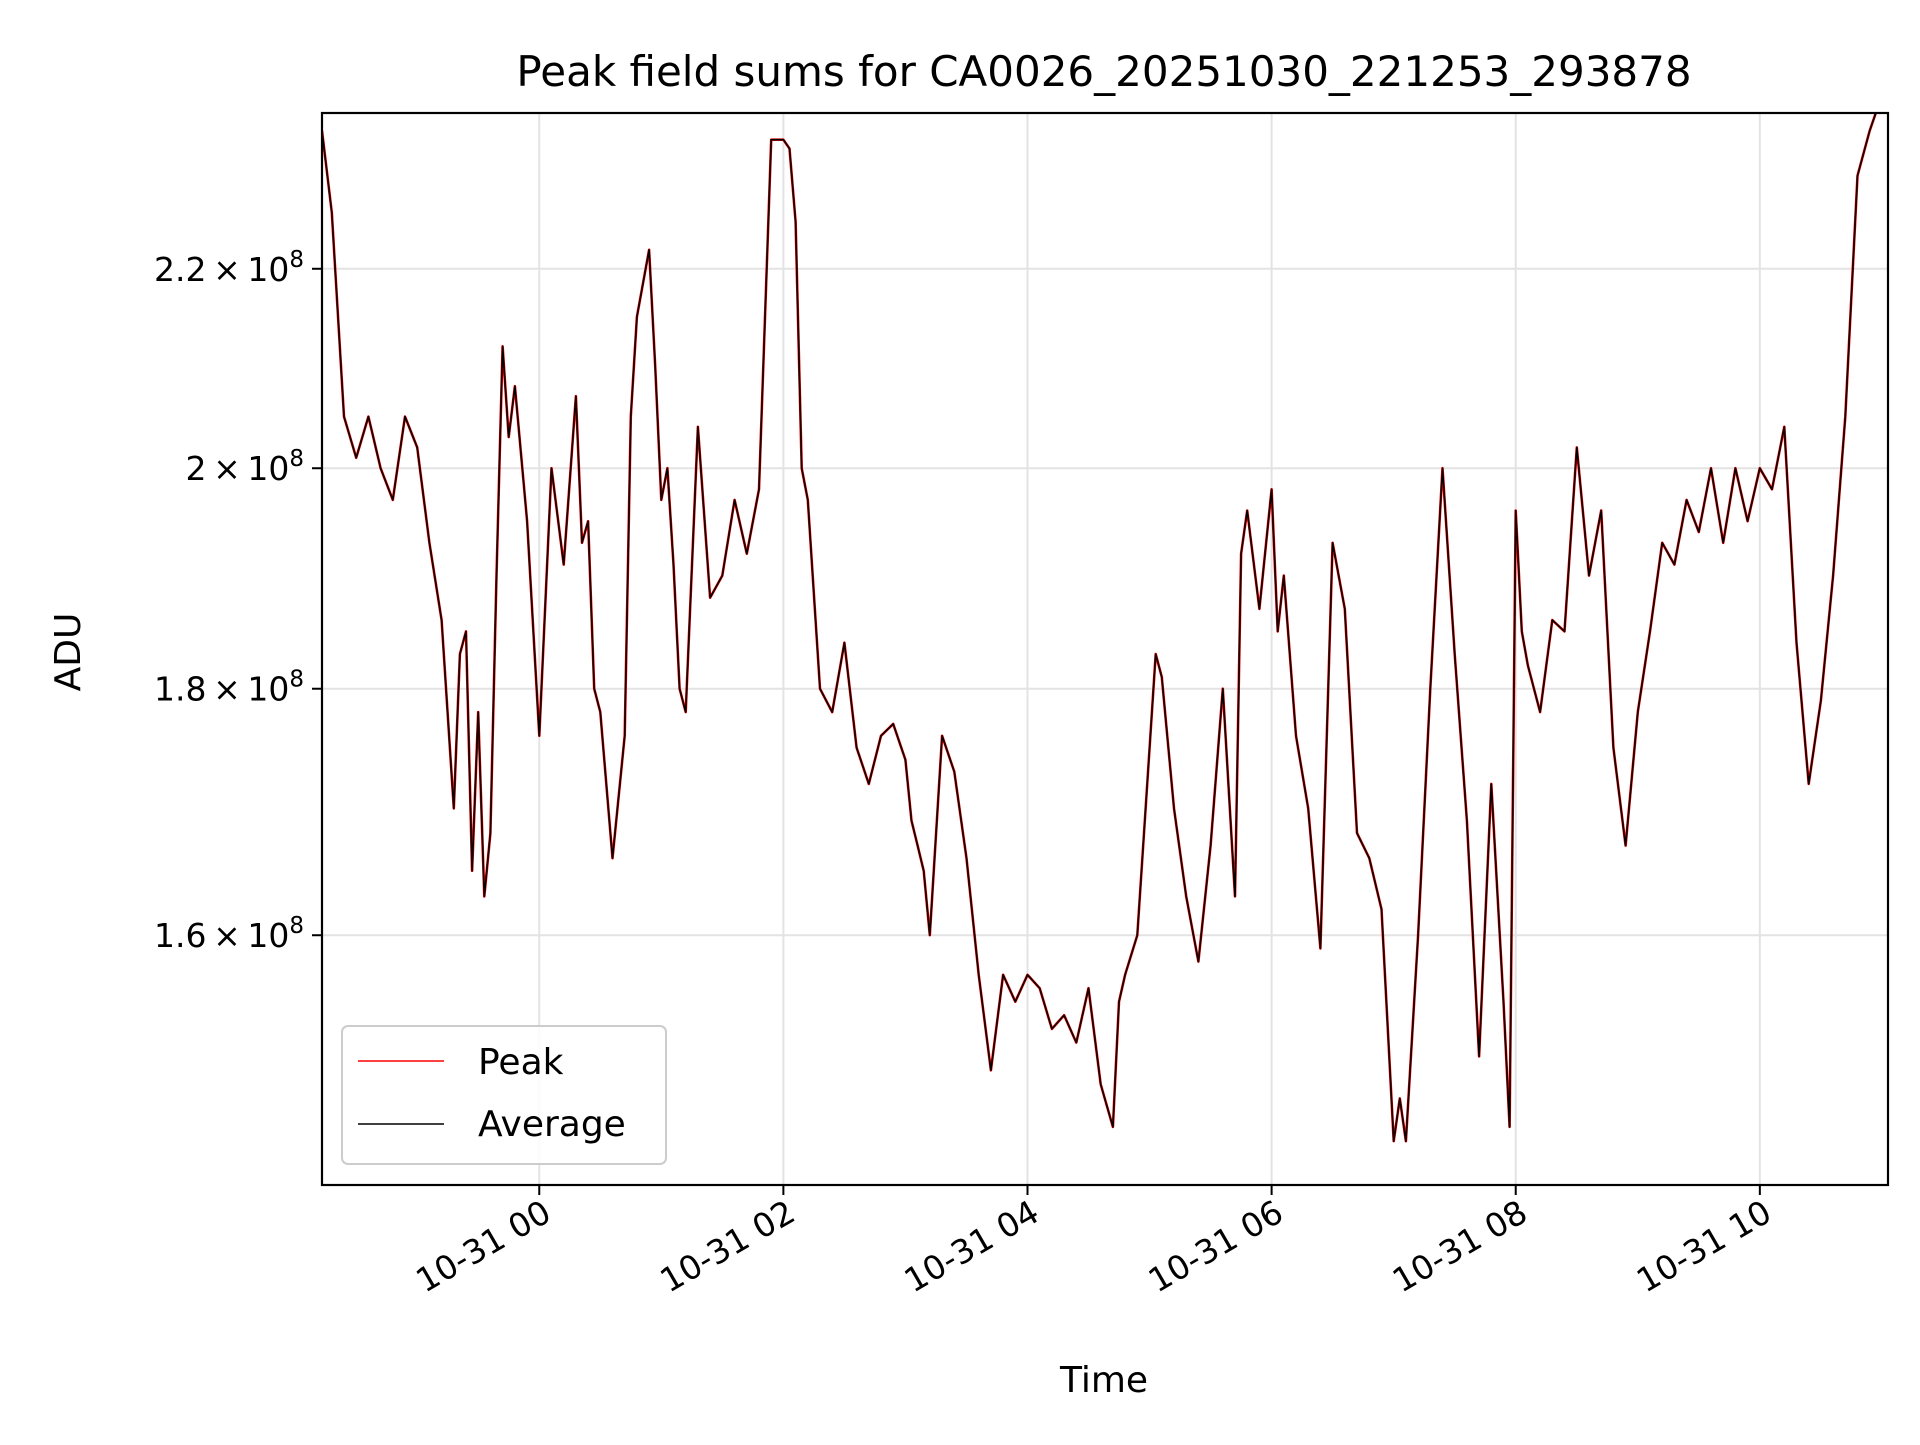  I want to click on legend: Peak Average, so click(504, 1095).